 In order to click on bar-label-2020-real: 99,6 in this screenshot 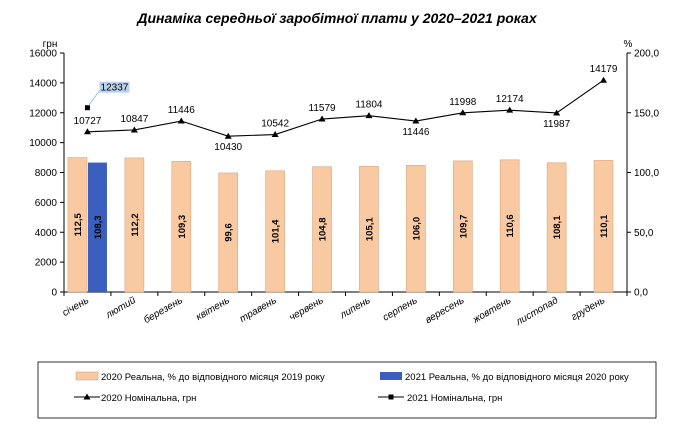, I will do `click(229, 232)`.